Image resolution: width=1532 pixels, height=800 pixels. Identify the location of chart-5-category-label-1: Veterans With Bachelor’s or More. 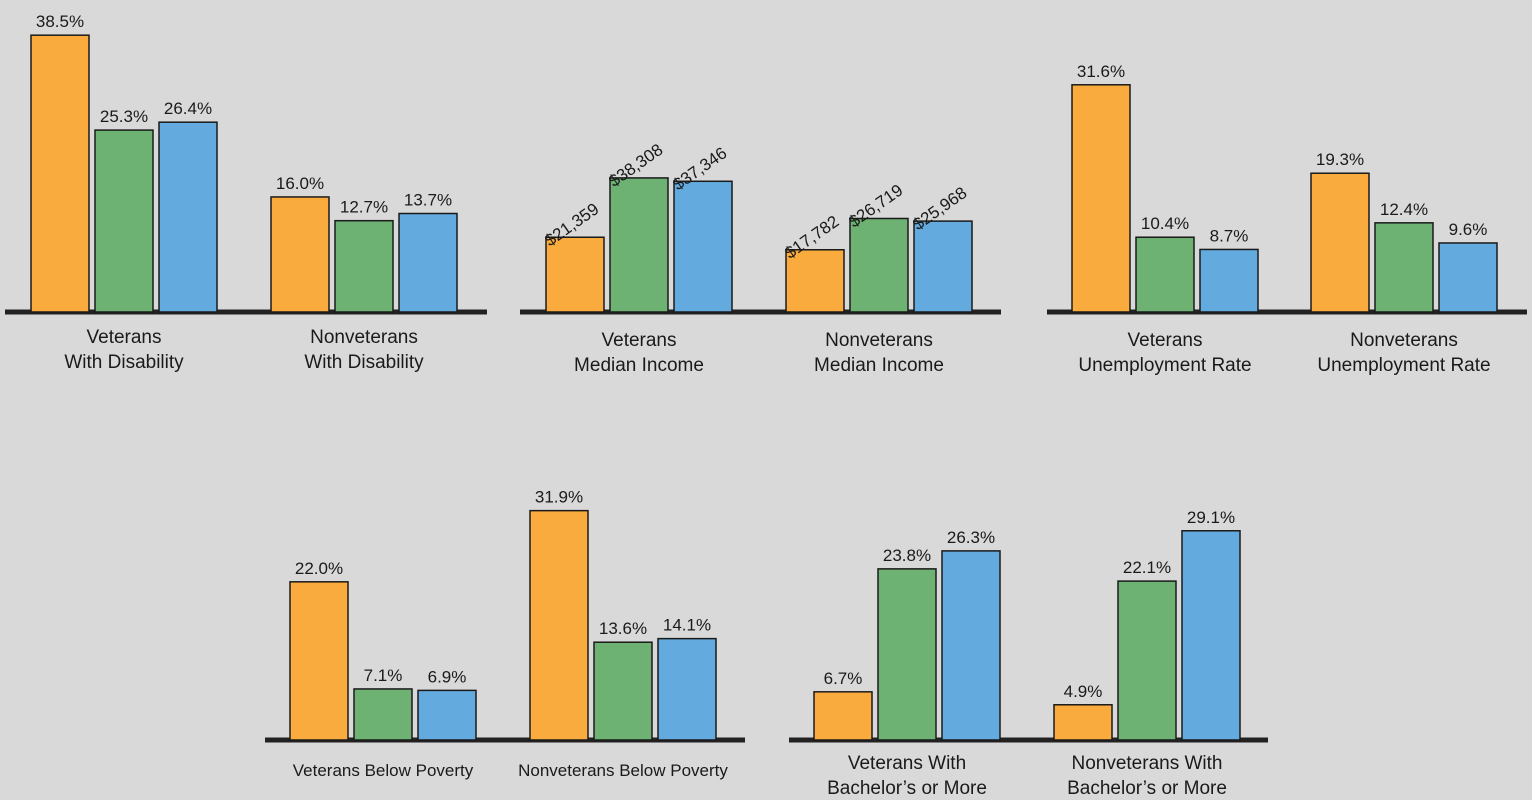
(907, 776).